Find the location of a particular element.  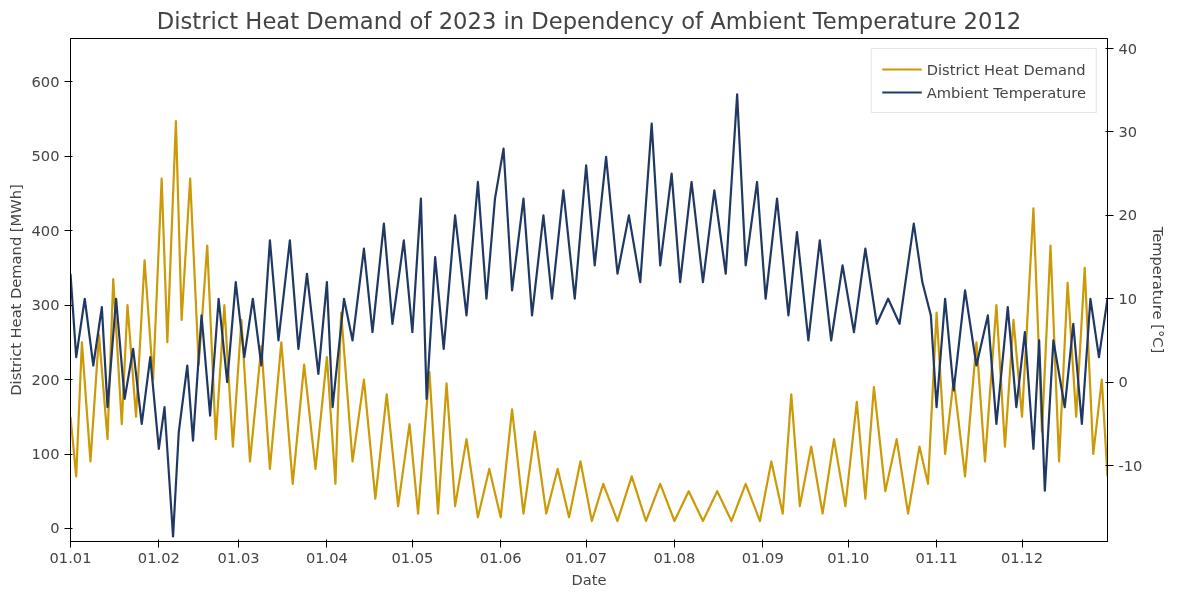

x-tick-label: 01.12 is located at coordinates (1022, 557).